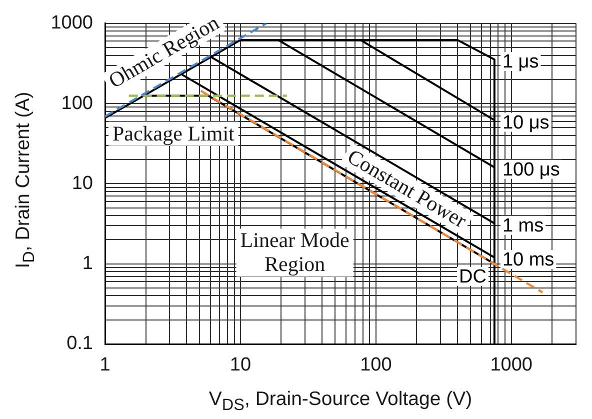 The width and height of the screenshot is (592, 419). What do you see at coordinates (528, 260) in the screenshot?
I see `series-label: 10 ms` at bounding box center [528, 260].